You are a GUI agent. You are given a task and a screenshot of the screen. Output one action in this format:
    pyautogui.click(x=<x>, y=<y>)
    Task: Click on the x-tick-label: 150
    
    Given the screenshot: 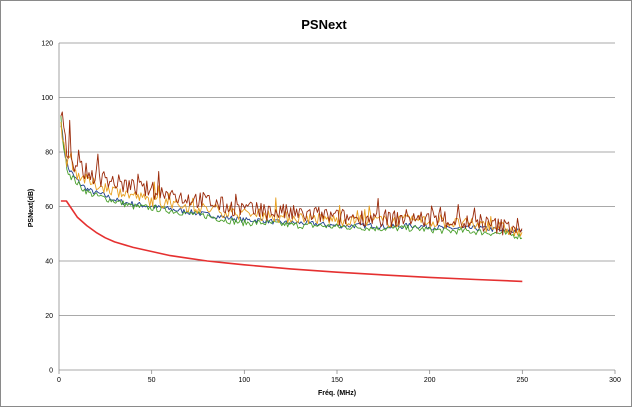 What is the action you would take?
    pyautogui.click(x=337, y=380)
    